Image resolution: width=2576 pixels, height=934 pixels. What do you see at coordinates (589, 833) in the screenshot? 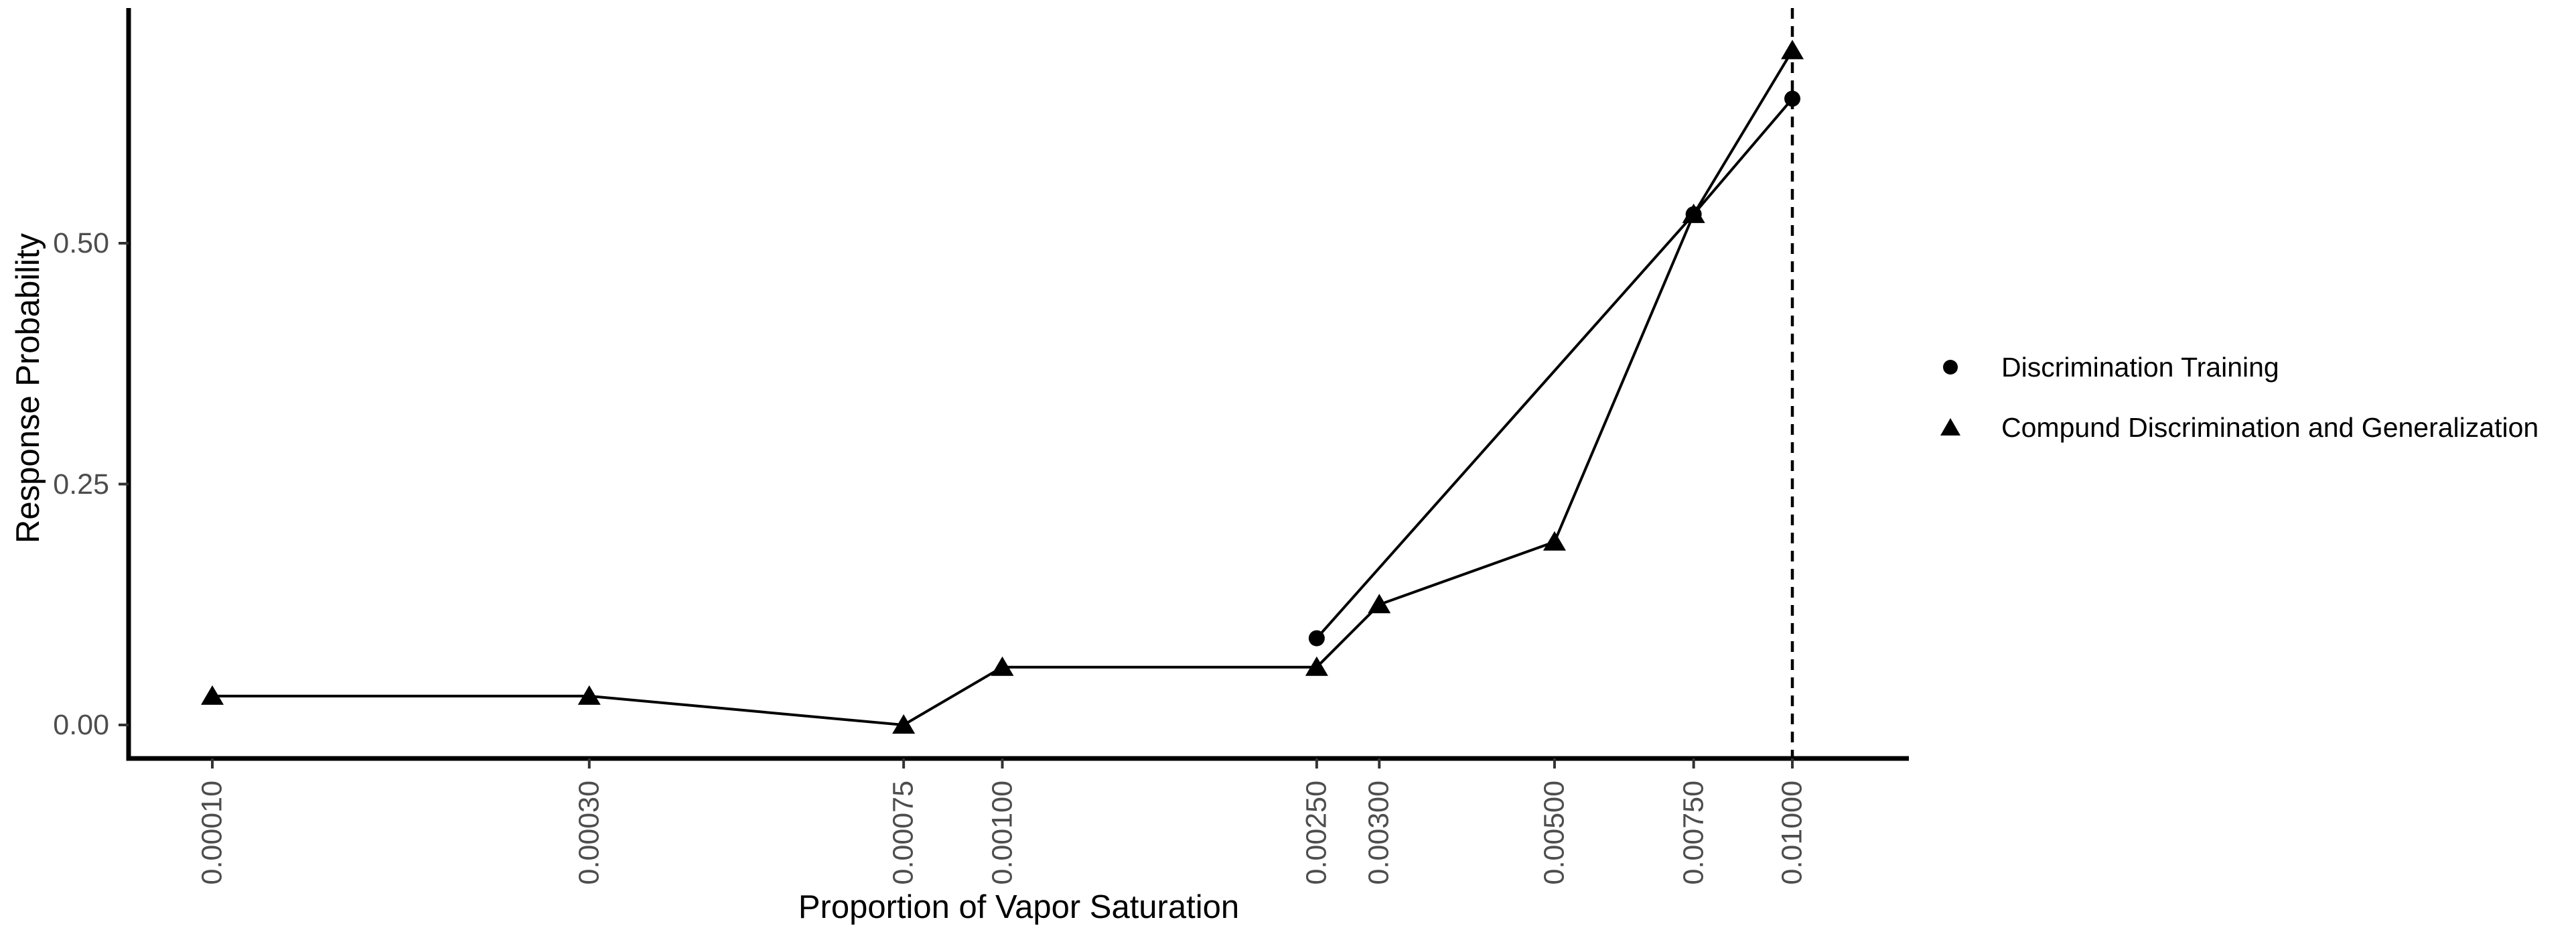
I see `x-tick-label: 0.00030` at bounding box center [589, 833].